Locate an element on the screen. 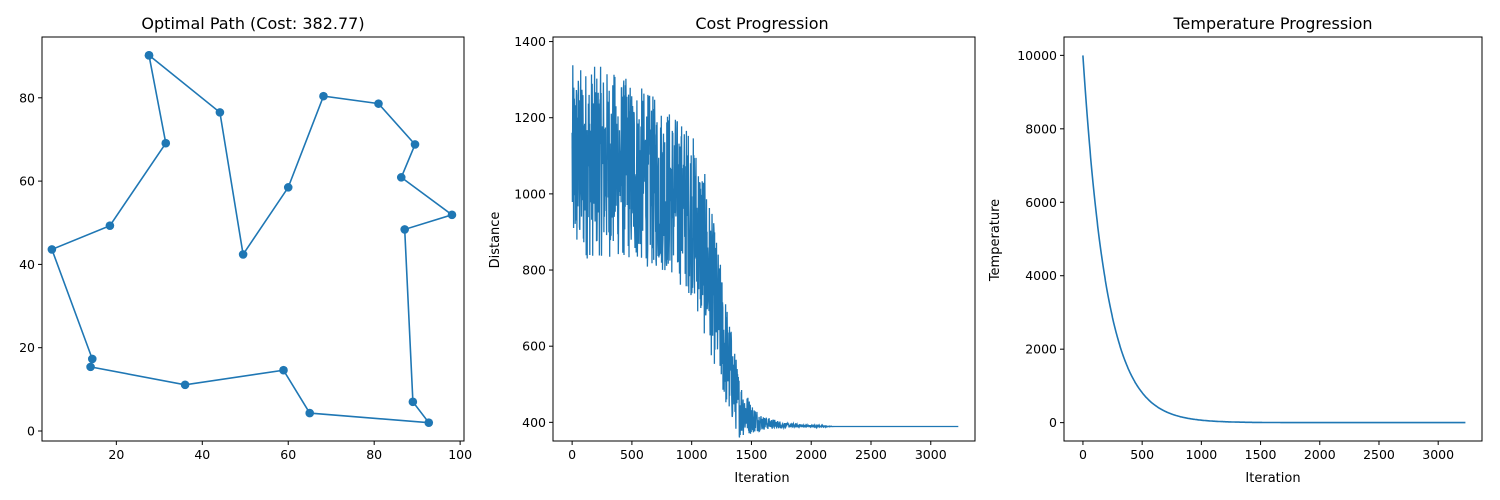 This screenshot has width=1500, height=500. temperature-x-tick-label: 3000 is located at coordinates (1438, 454).